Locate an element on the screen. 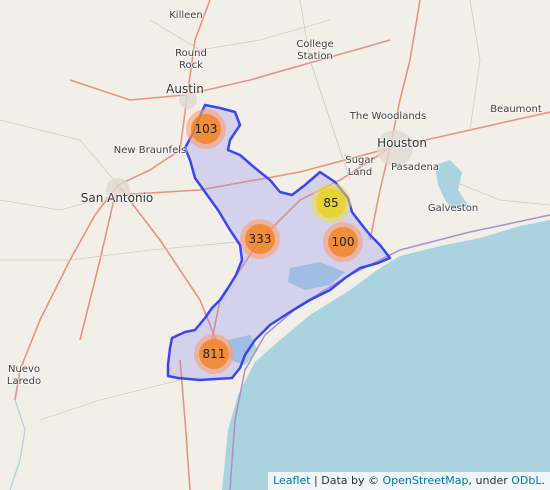 The image size is (550, 490). urban-areas is located at coordinates (259, 146).